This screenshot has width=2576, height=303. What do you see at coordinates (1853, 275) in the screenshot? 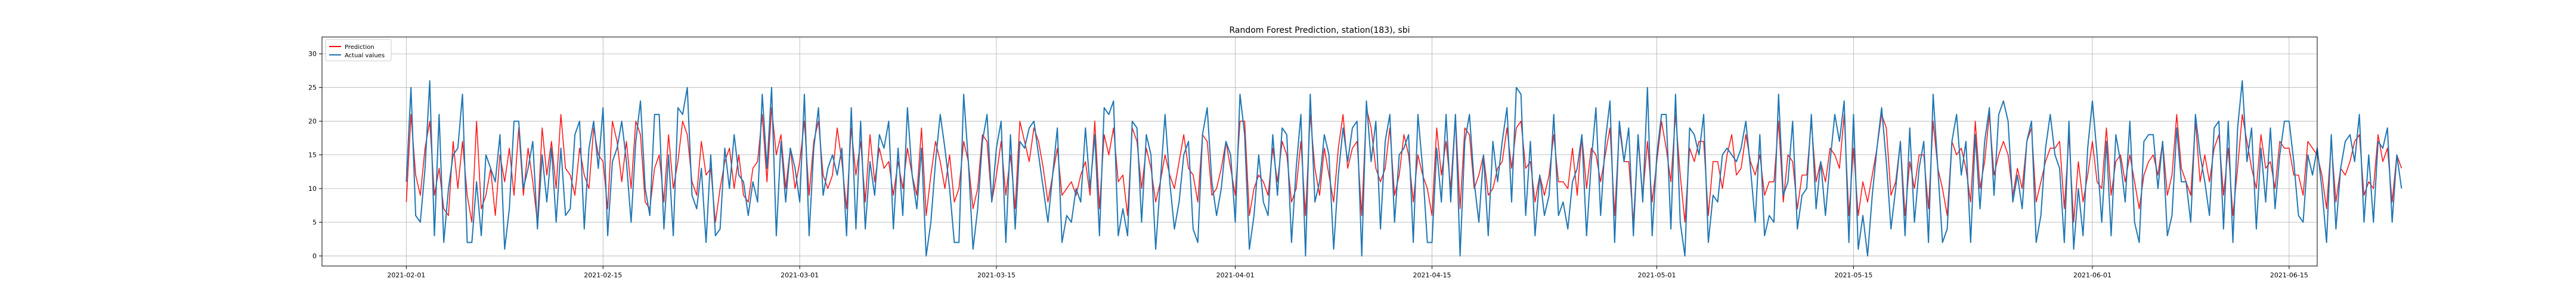
I see `x-tick-label: 2021-05-15` at bounding box center [1853, 275].